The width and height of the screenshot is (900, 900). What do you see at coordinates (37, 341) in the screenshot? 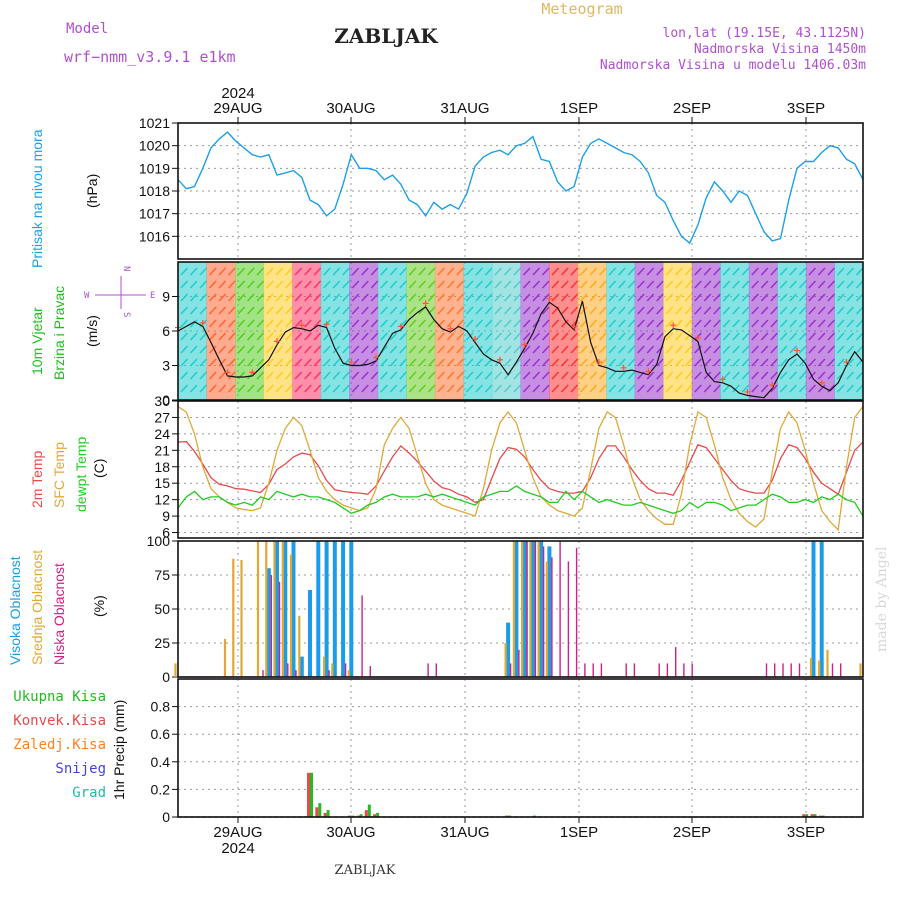
I see `wind-ylabel-1: 10m Vjetar` at bounding box center [37, 341].